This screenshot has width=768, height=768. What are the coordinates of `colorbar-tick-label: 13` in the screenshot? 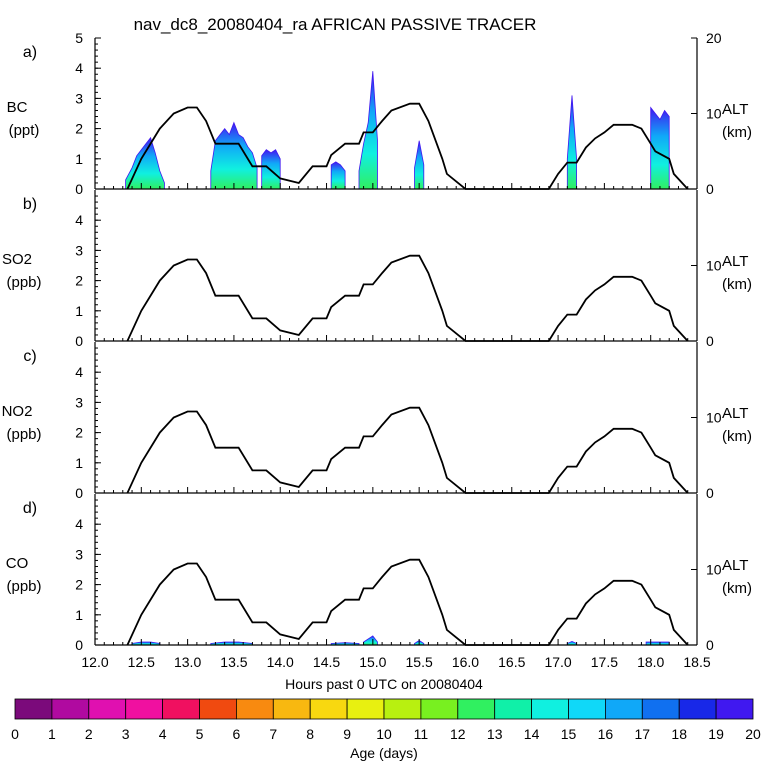 It's located at (495, 734).